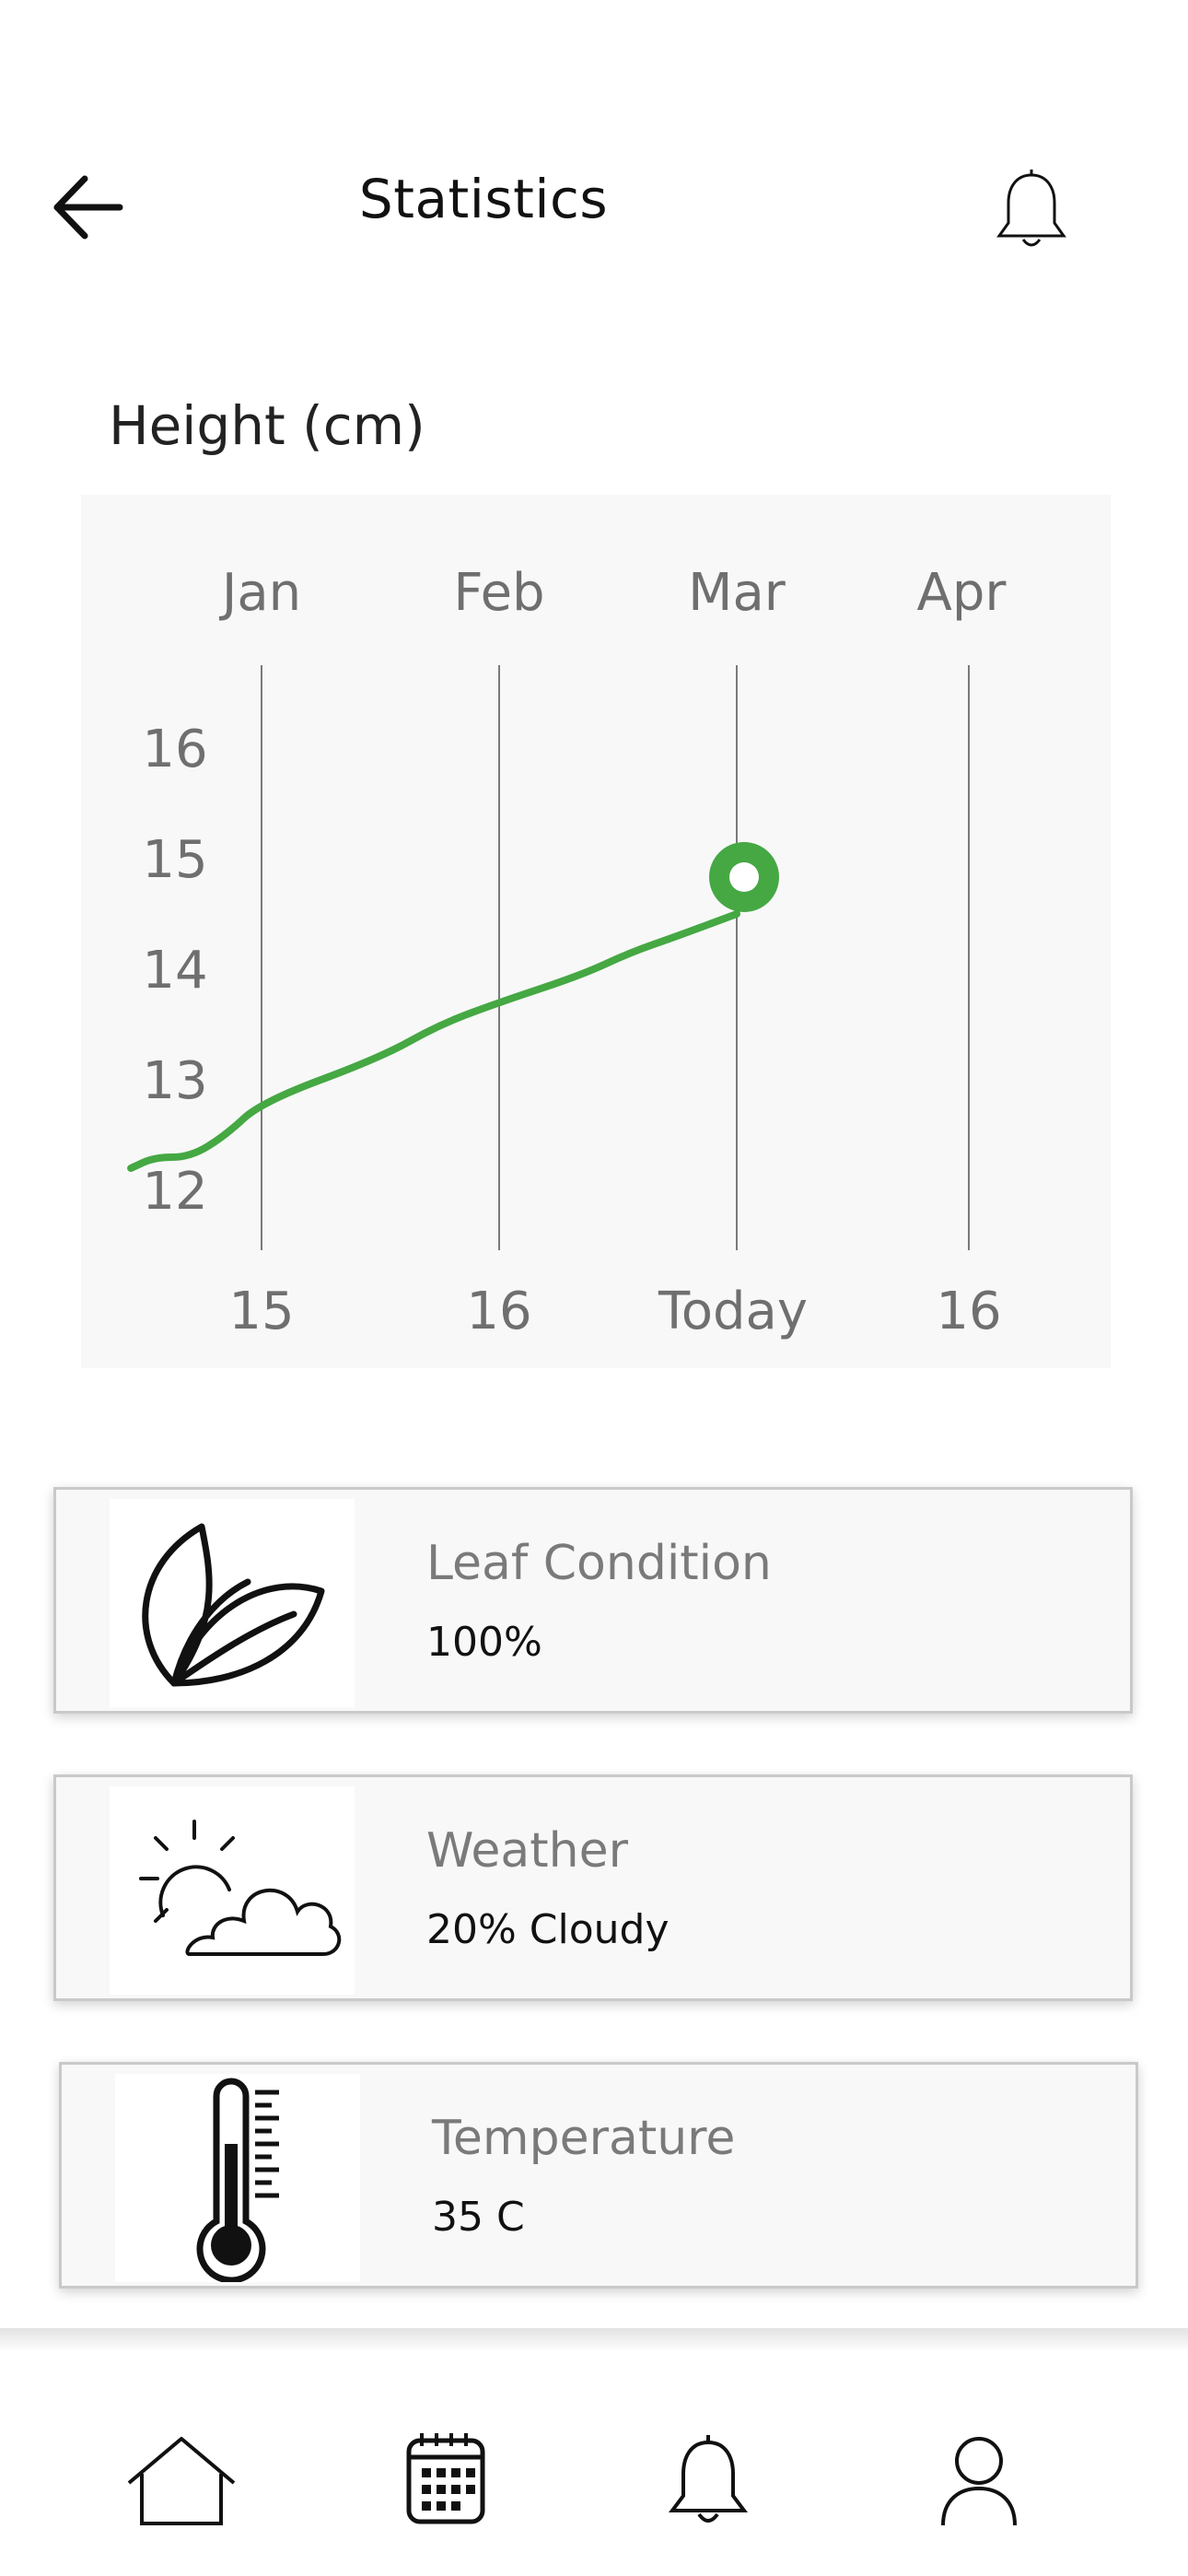 Image resolution: width=1188 pixels, height=2576 pixels. I want to click on card-title: Weather, so click(527, 1851).